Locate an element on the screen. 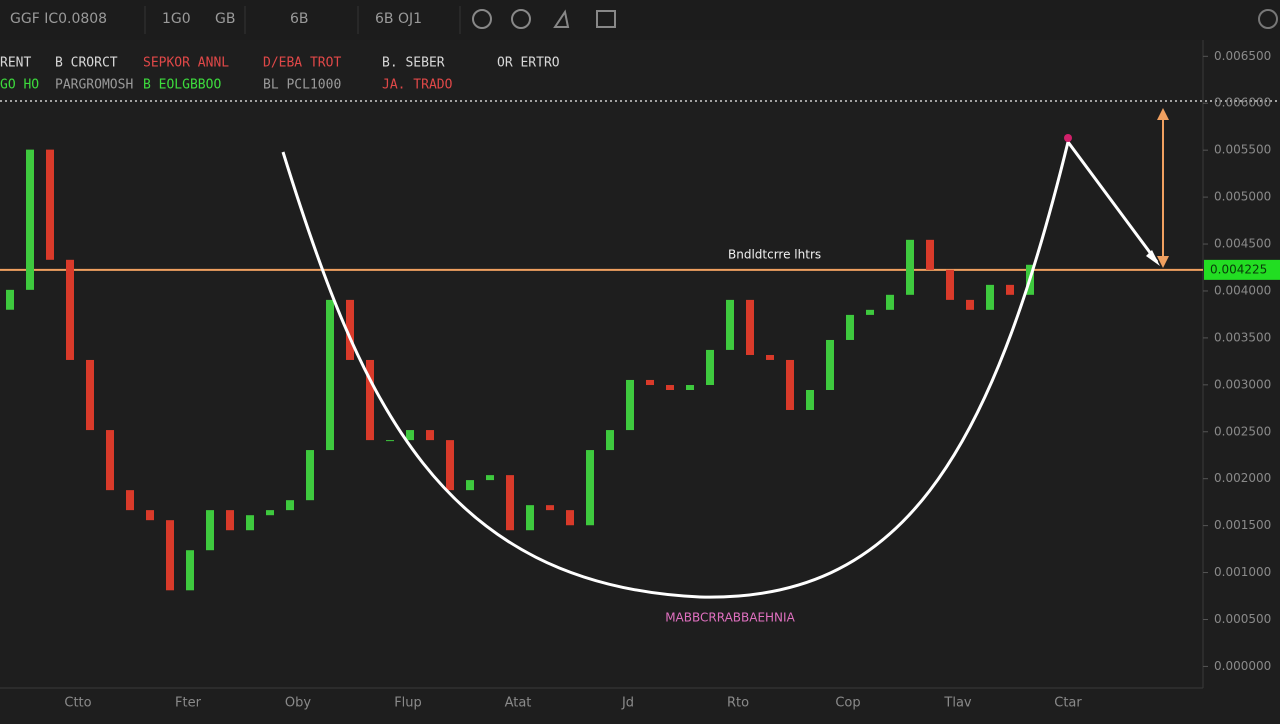  price-badge is located at coordinates (1242, 269).